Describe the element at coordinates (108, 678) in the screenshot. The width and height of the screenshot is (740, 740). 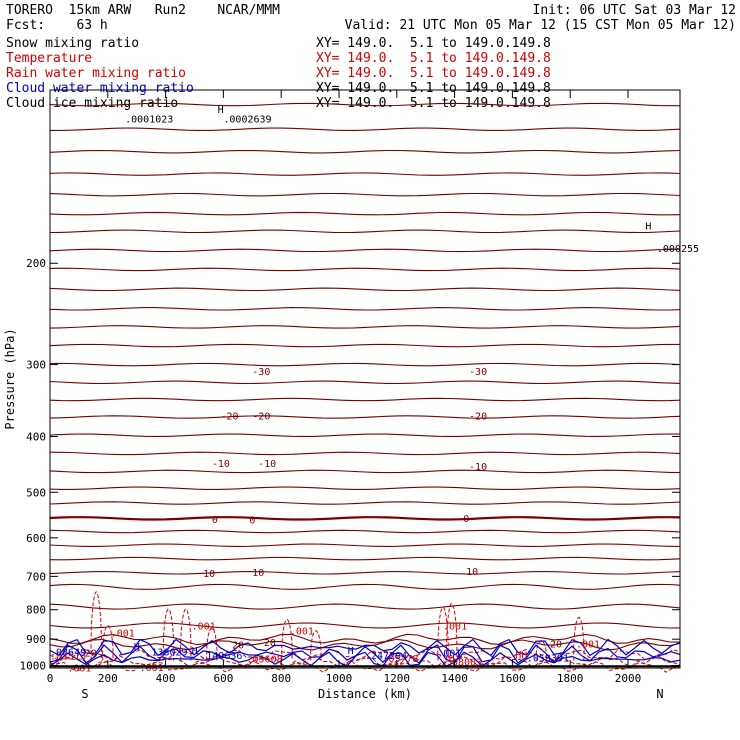
I see `x-tick-label: 200` at that location.